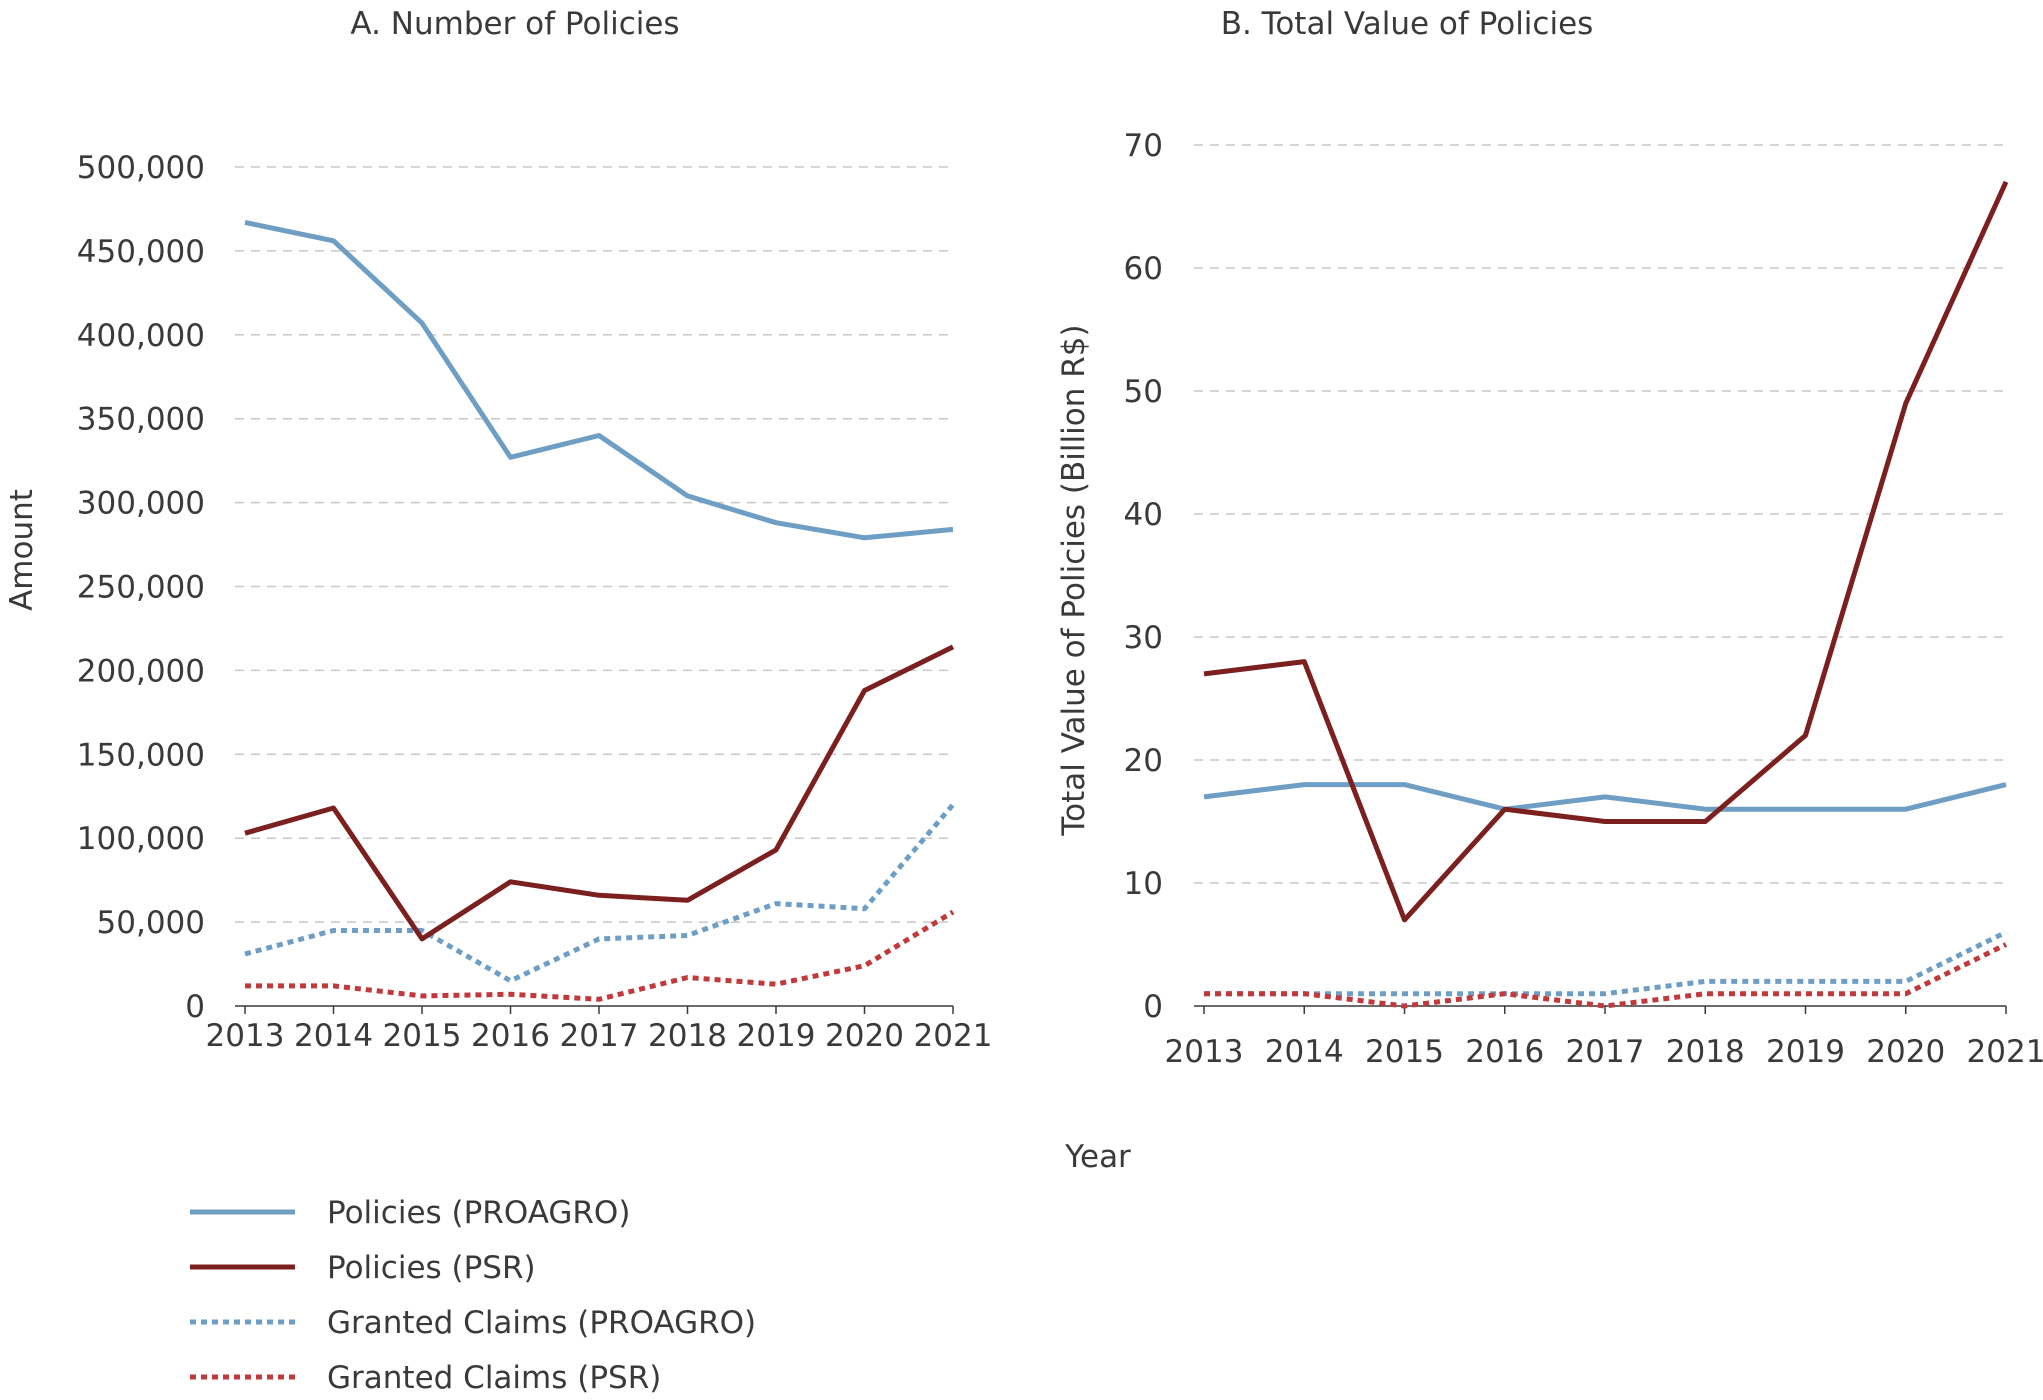 The width and height of the screenshot is (2043, 1400). What do you see at coordinates (141, 420) in the screenshot?
I see `y-tick-label: 350,000` at bounding box center [141, 420].